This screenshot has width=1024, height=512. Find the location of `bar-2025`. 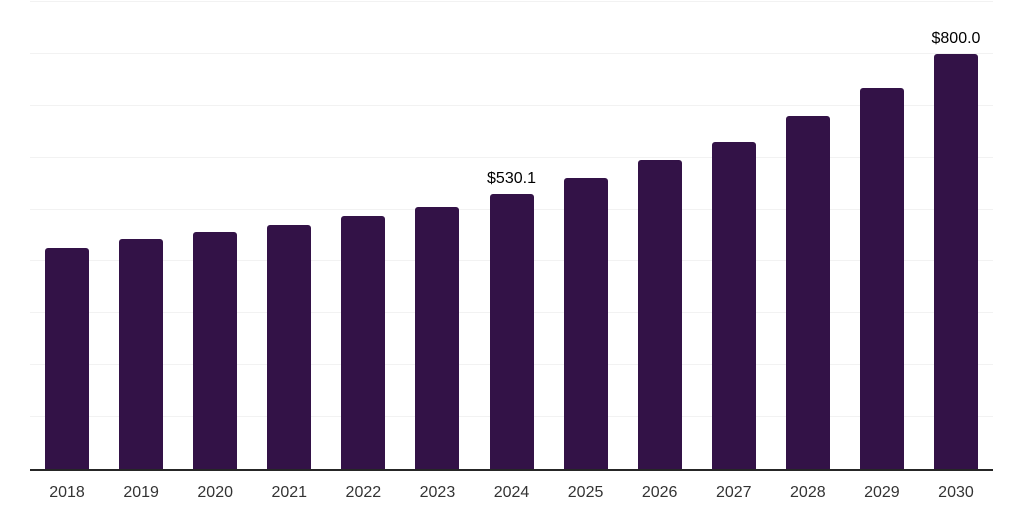

bar-2025 is located at coordinates (585, 323).